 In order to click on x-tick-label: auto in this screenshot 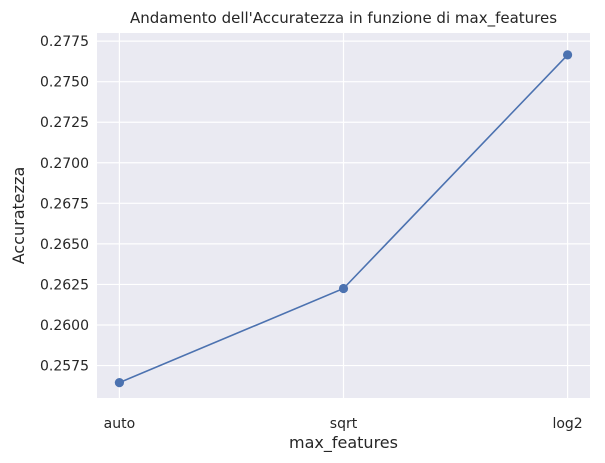, I will do `click(120, 424)`.